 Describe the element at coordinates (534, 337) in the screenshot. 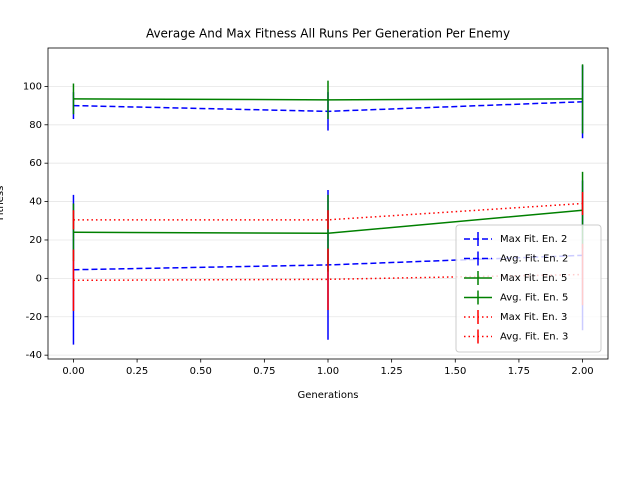

I see `legend-label: Avg. Fit. En. 3` at that location.